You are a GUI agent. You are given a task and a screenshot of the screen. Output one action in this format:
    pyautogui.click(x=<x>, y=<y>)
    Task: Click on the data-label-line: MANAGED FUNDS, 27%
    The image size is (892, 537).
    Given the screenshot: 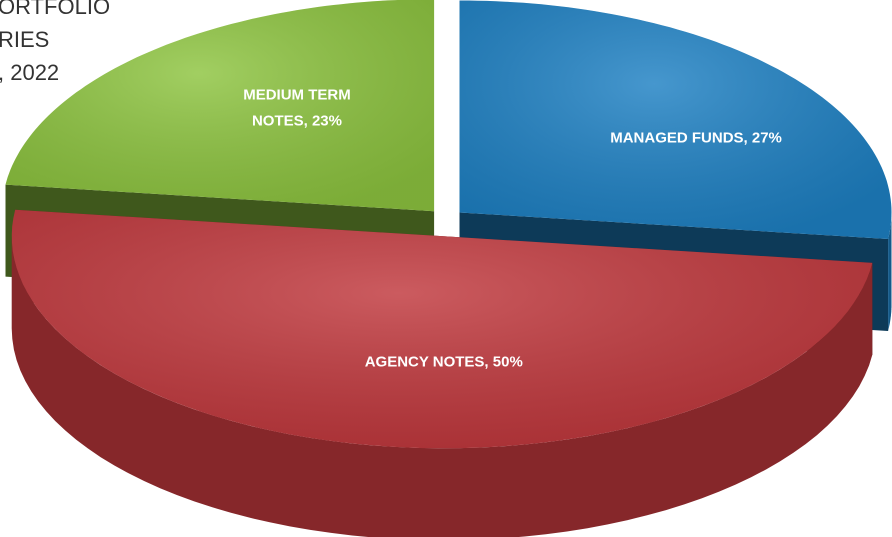 What is the action you would take?
    pyautogui.click(x=696, y=137)
    